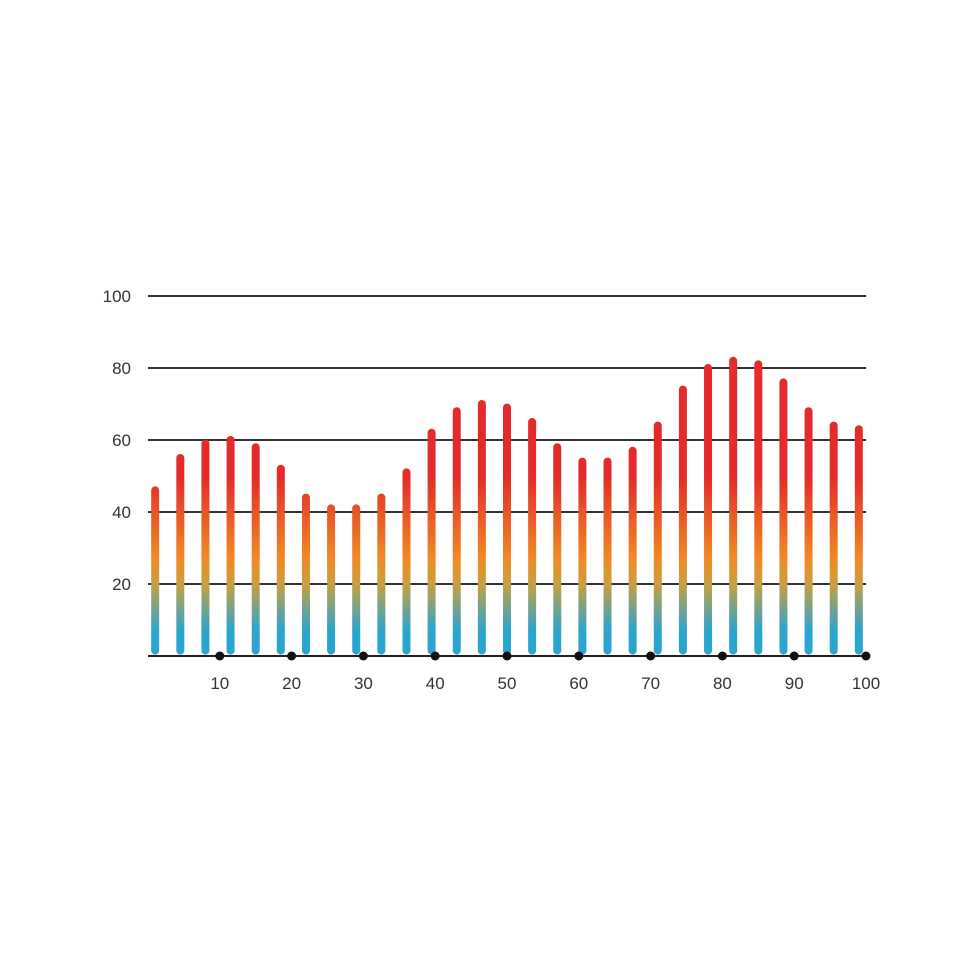 Image resolution: width=980 pixels, height=980 pixels. Describe the element at coordinates (363, 683) in the screenshot. I see `x-tick-label-30: 30` at that location.